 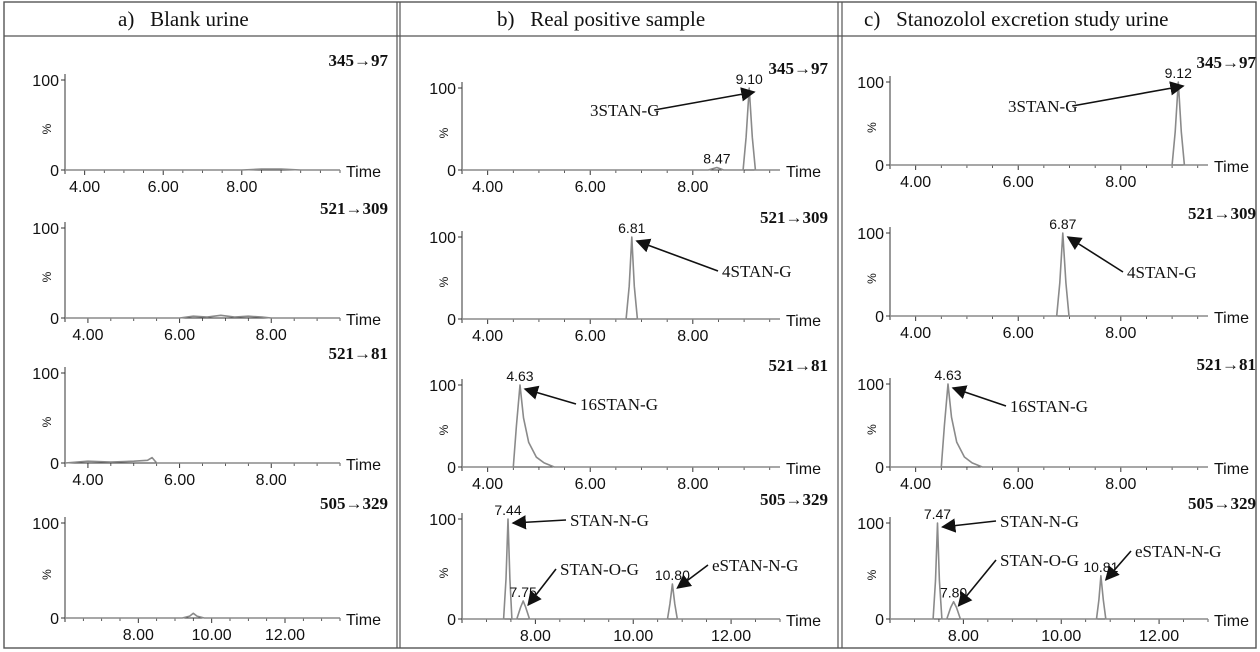 I want to click on panel-c2-y-max-label: 100, so click(x=870, y=234).